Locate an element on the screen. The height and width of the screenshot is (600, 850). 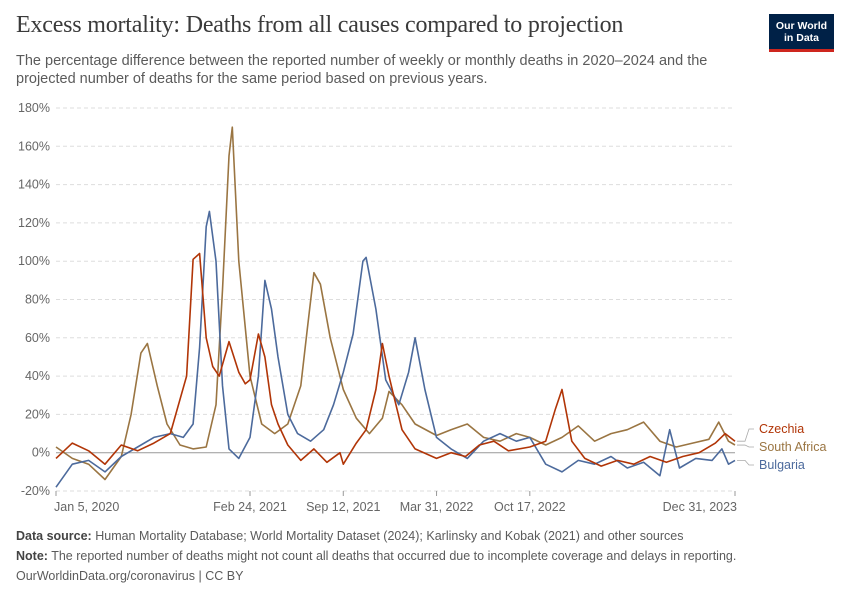
footer-credit: OurWorldinData.org/coronavirus | CC BY is located at coordinates (129, 576).